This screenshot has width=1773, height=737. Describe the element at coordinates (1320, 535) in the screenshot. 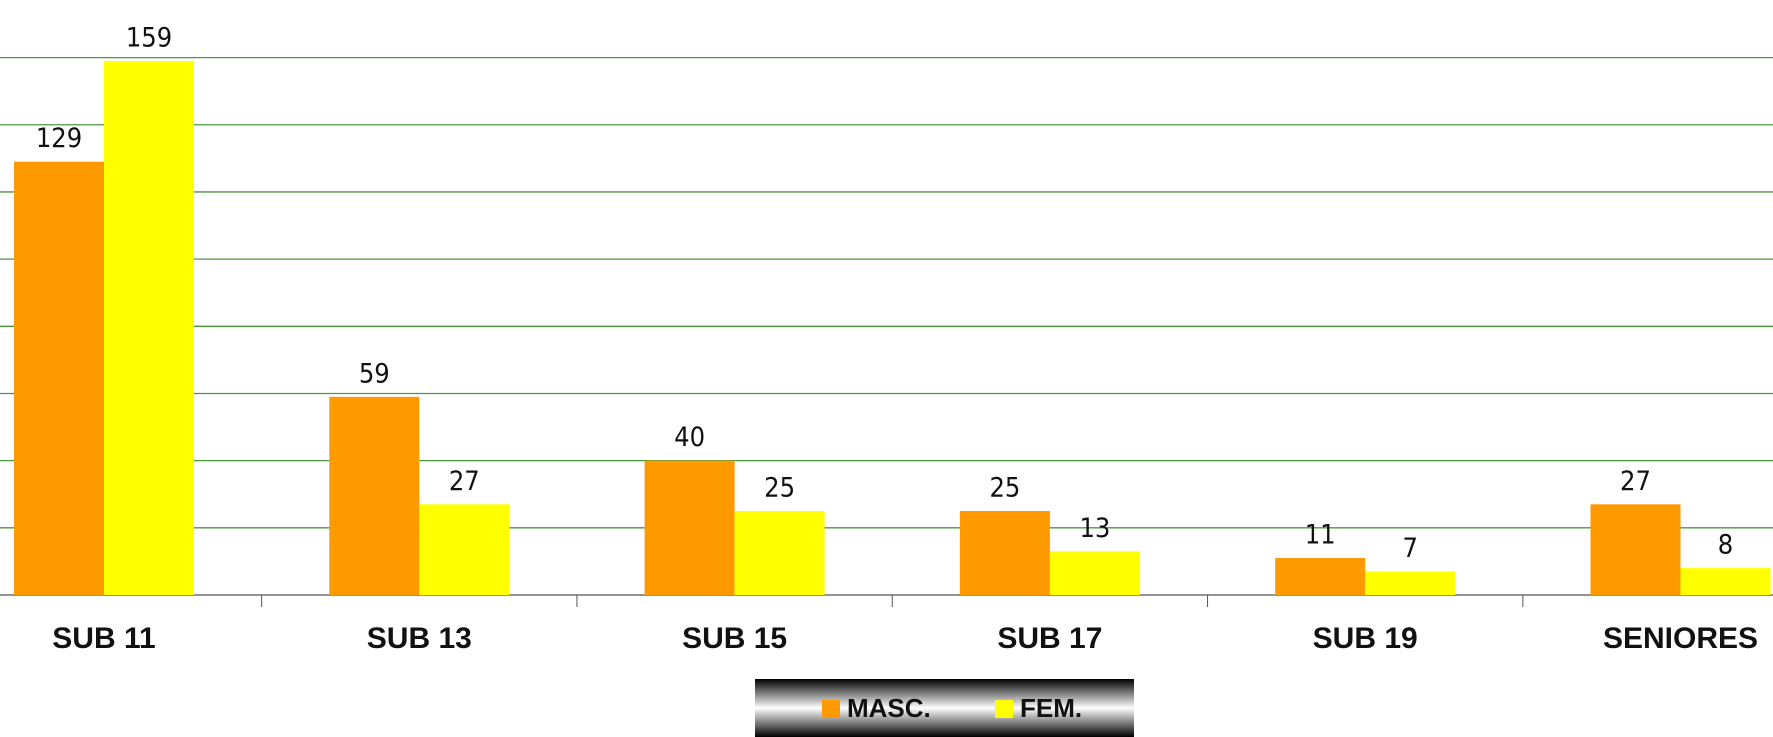

I see `value-label: 11` at that location.